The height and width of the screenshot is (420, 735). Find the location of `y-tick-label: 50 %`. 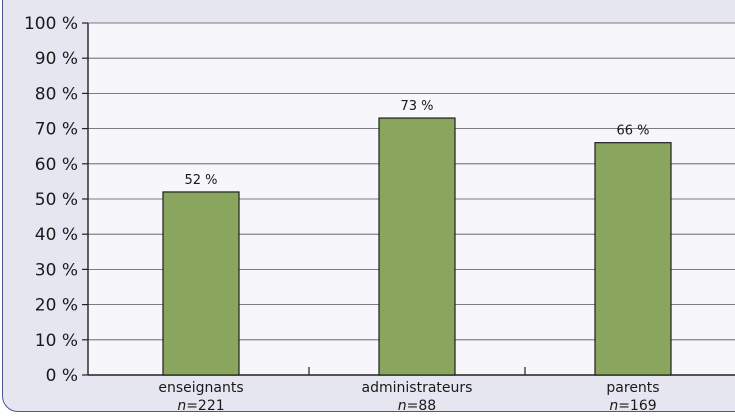

y-tick-label: 50 % is located at coordinates (56, 200).